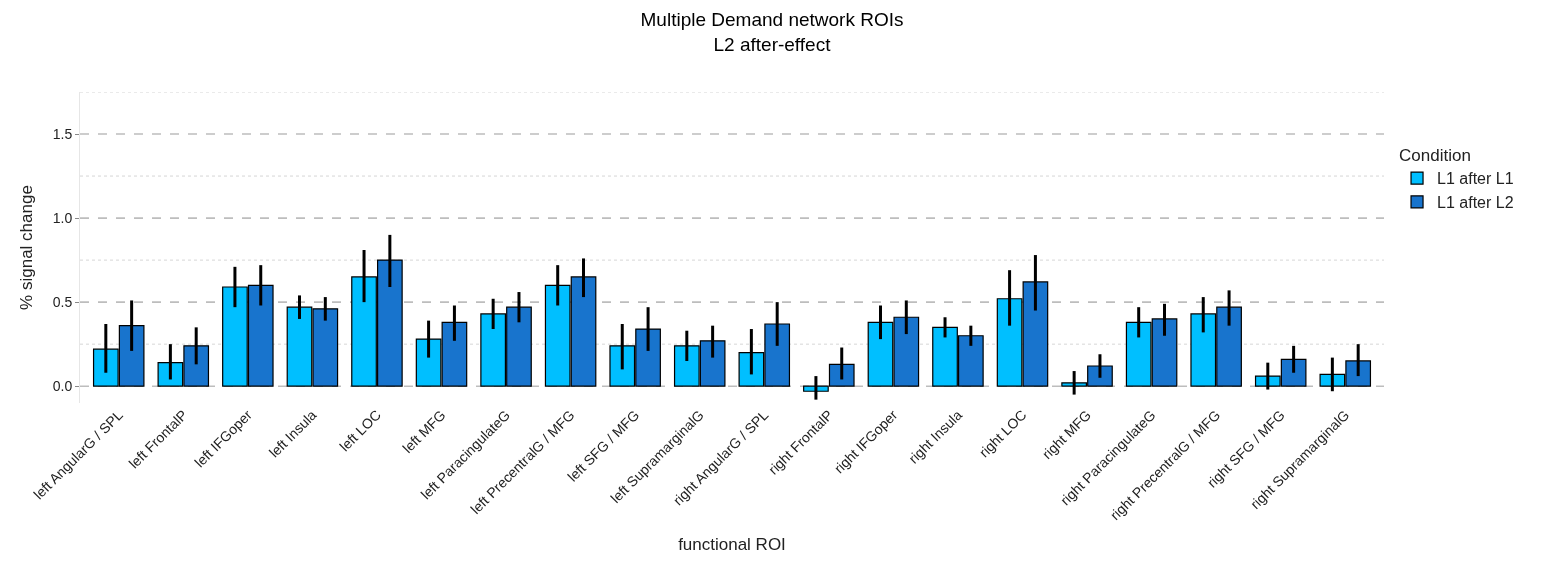 The image size is (1544, 578). Describe the element at coordinates (1475, 179) in the screenshot. I see `legend-label: L1 after L1` at that location.